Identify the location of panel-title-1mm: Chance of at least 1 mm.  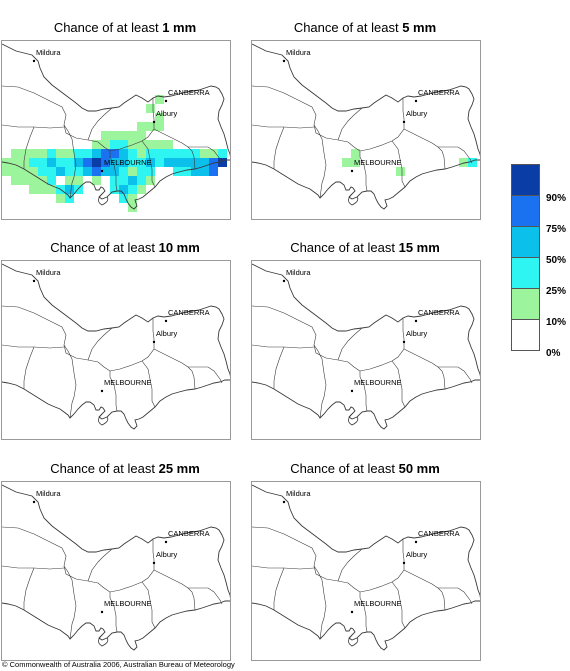
(125, 27).